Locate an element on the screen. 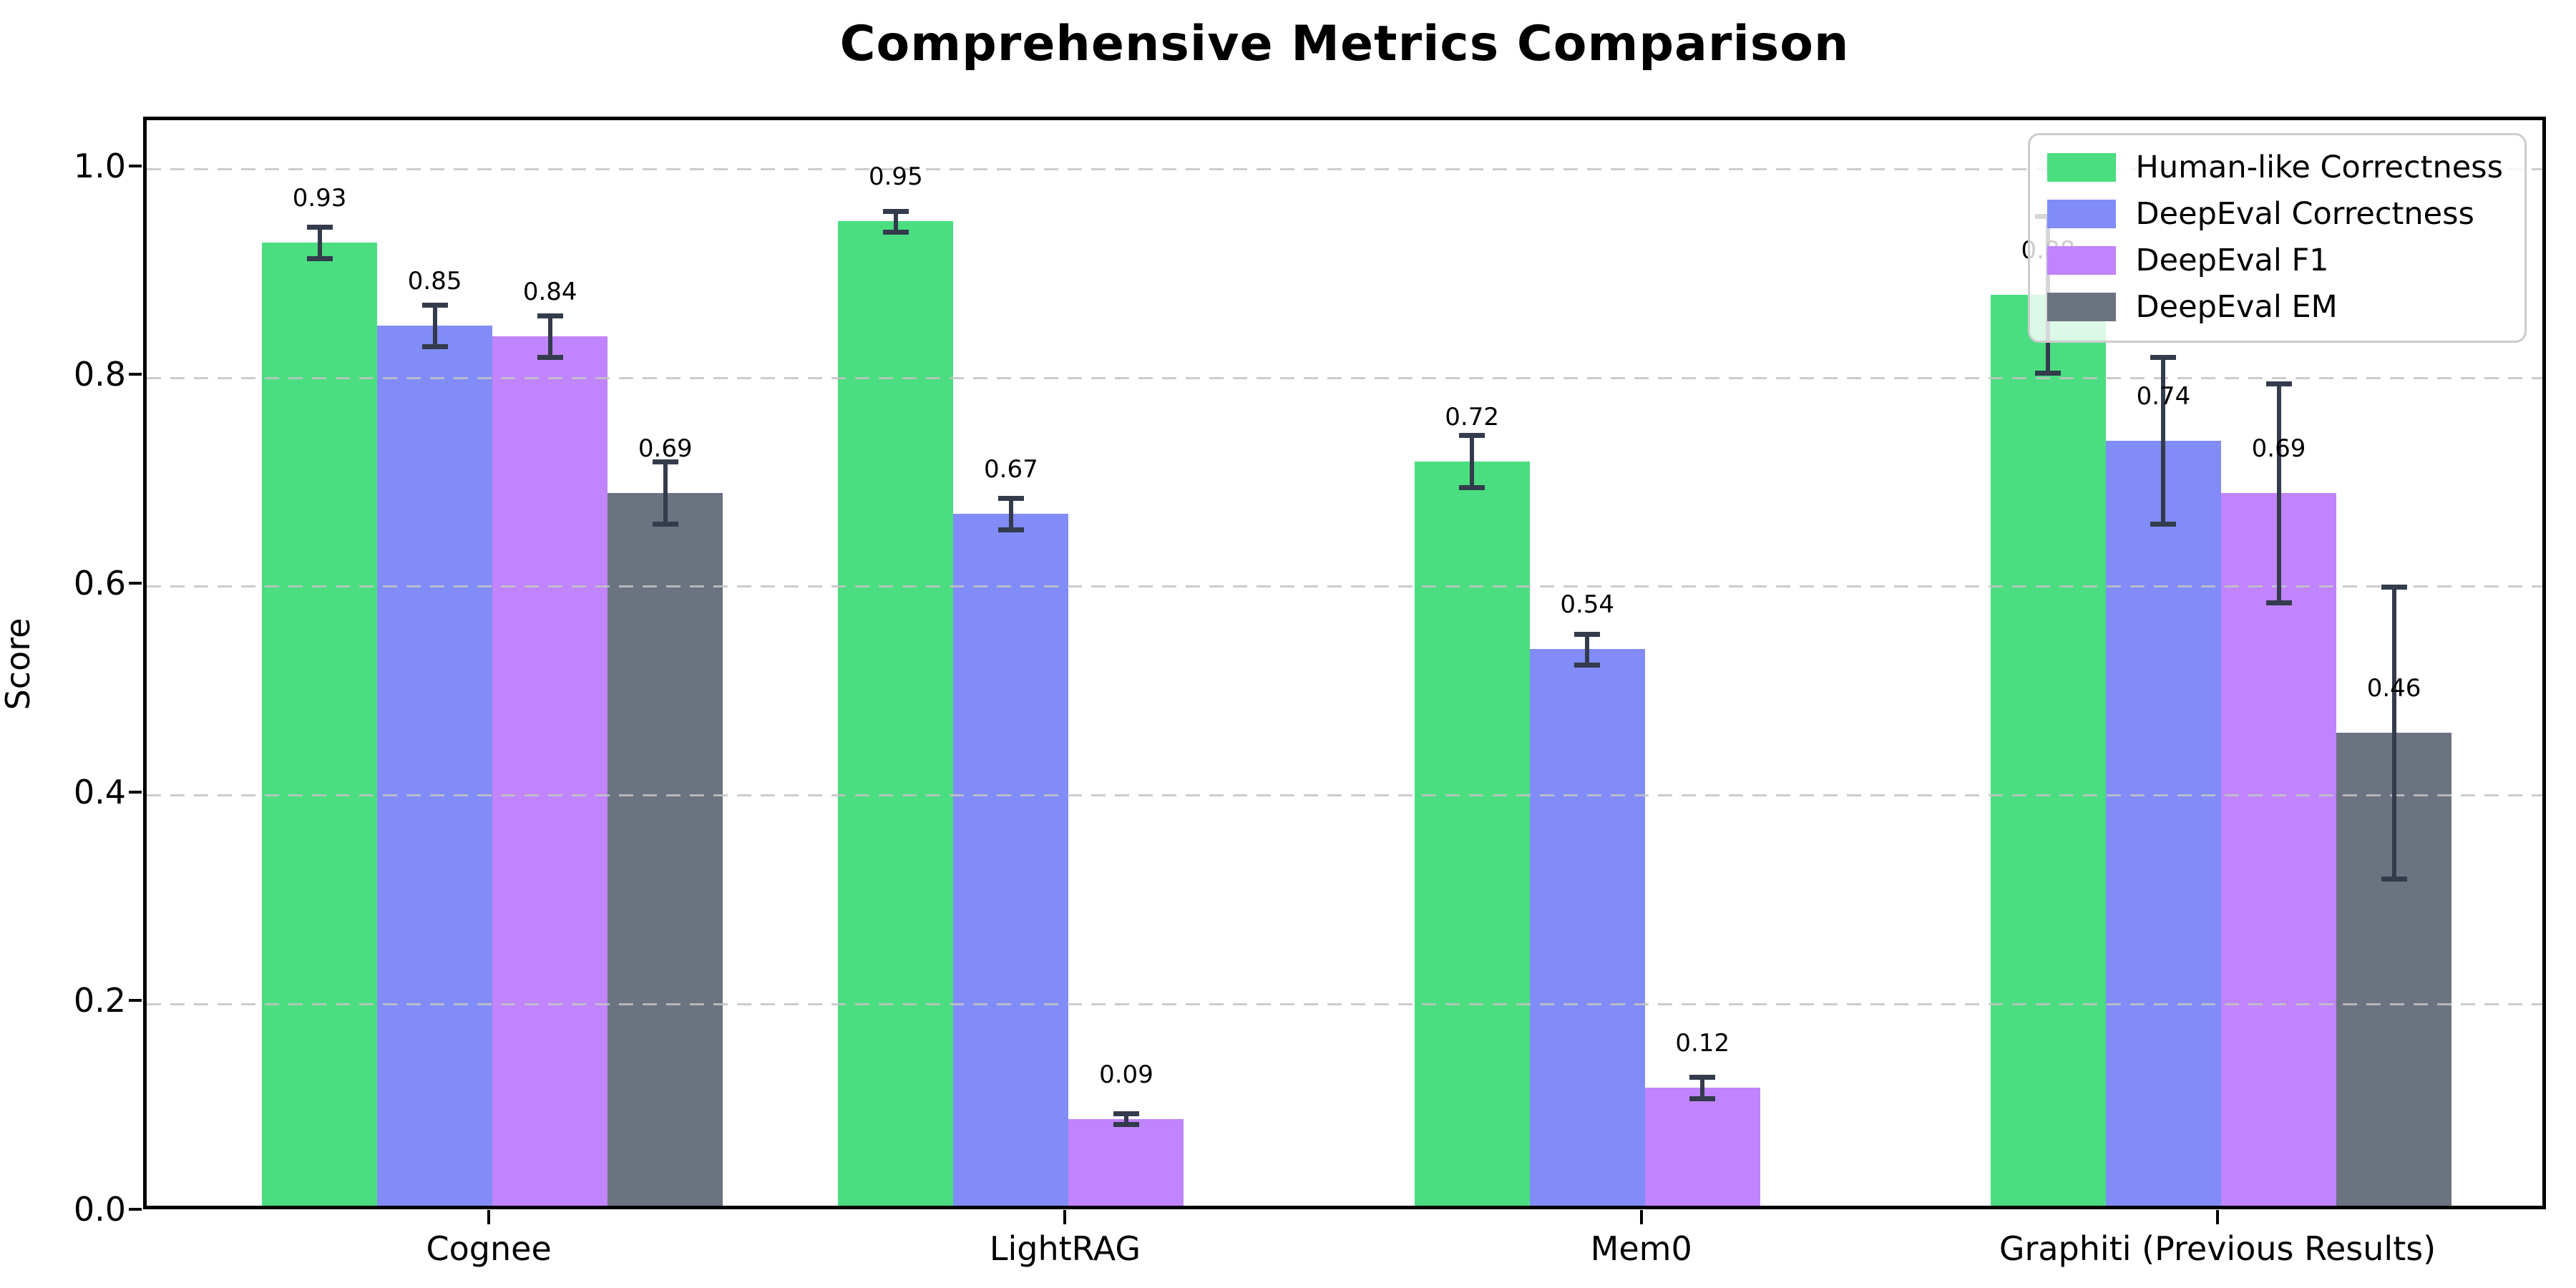  gridline-0.6 is located at coordinates (1344, 586).